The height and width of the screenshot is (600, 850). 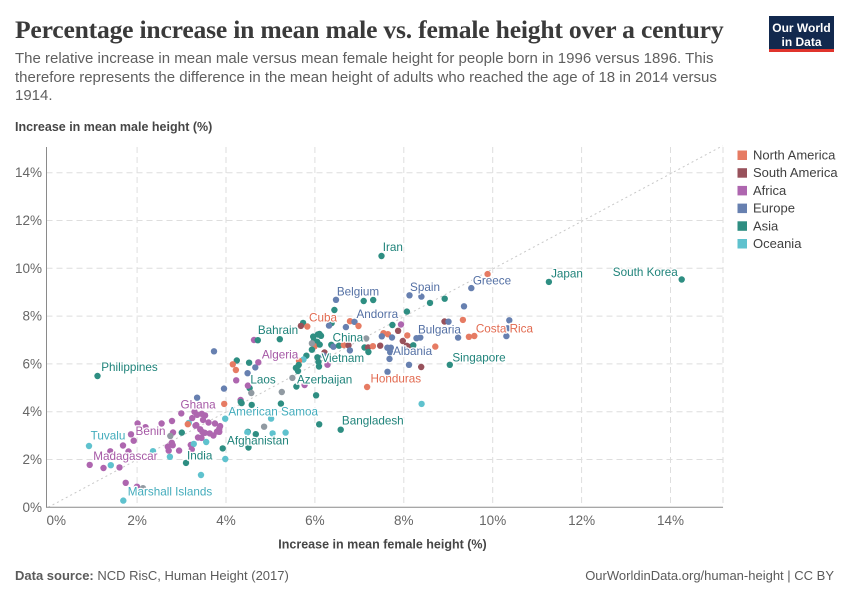 What do you see at coordinates (478, 358) in the screenshot?
I see `svg-text: Singapore` at bounding box center [478, 358].